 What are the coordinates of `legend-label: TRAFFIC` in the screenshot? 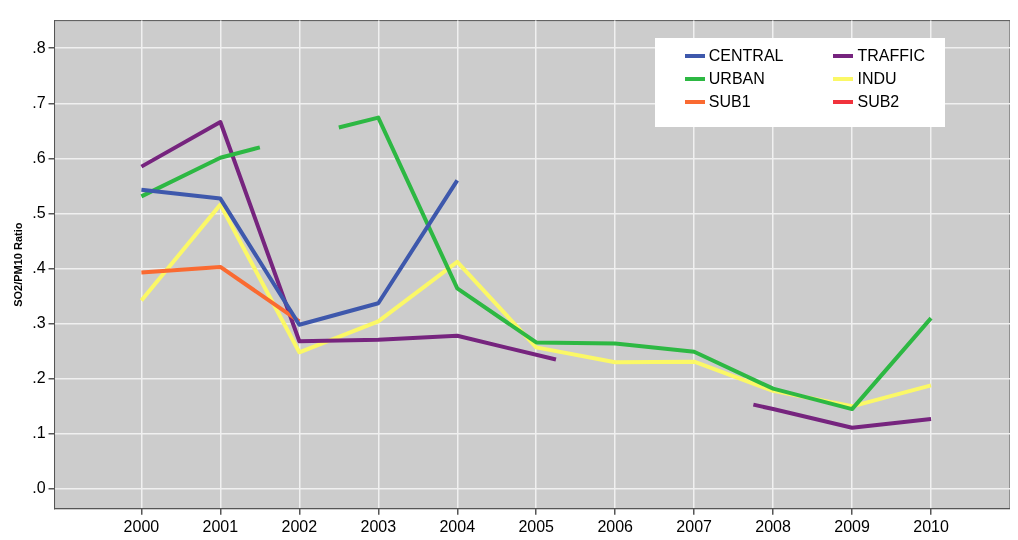 It's located at (891, 55).